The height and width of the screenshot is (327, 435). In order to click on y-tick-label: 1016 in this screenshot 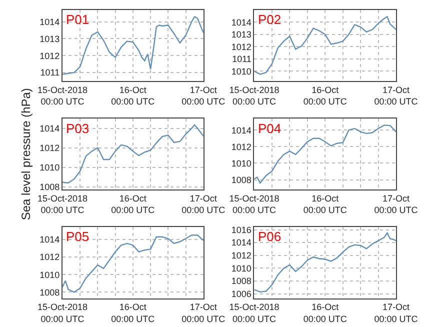, I will do `click(241, 229)`.